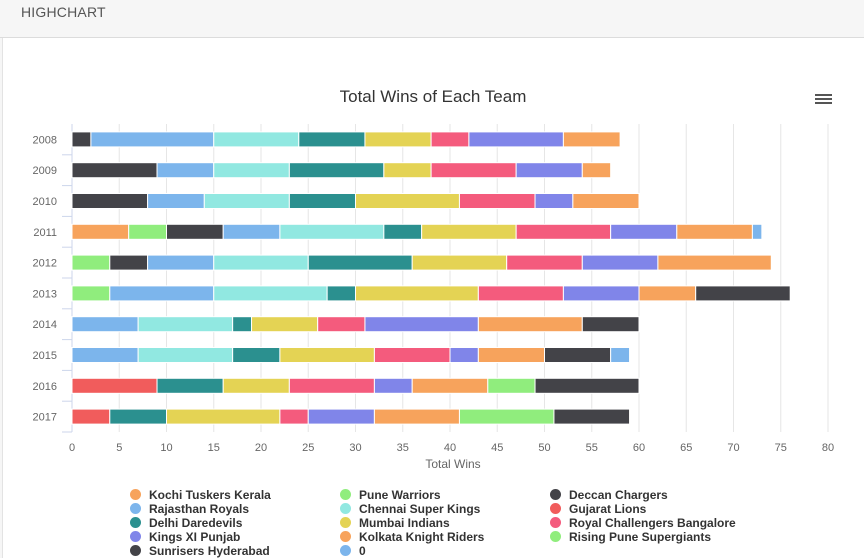 The width and height of the screenshot is (864, 558). I want to click on y-category-label: 2010, so click(45, 202).